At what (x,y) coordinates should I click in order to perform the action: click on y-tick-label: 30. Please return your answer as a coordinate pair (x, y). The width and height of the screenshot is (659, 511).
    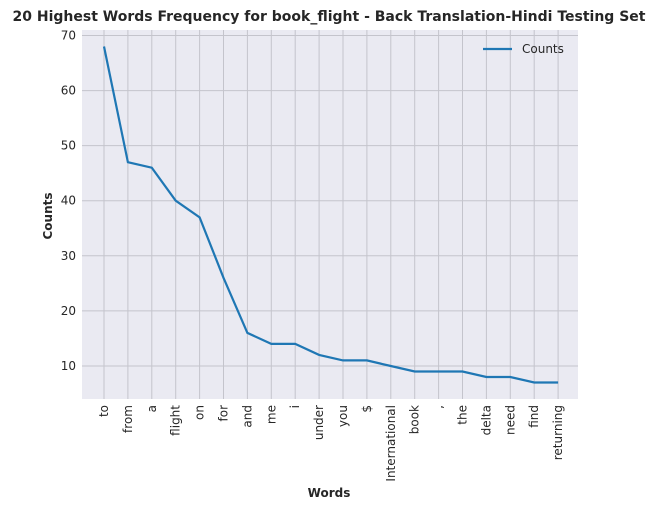
    Looking at the image, I should click on (68, 256).